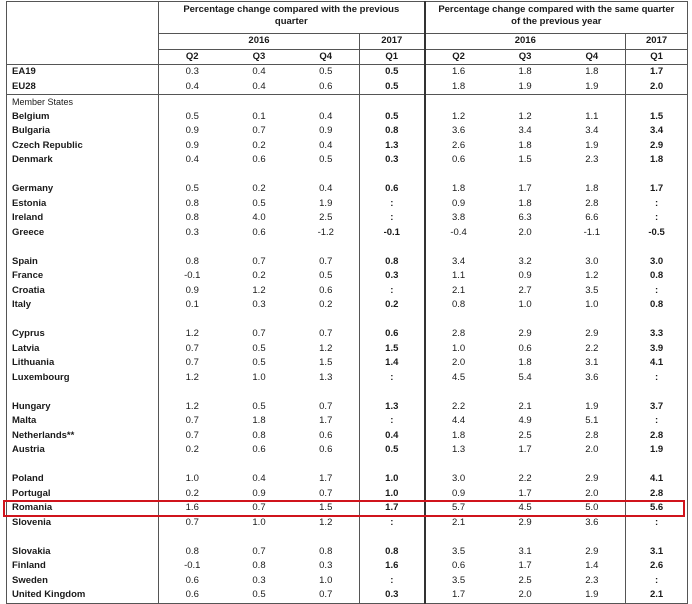  What do you see at coordinates (326, 203) in the screenshot?
I see `qoq-value: 1.9` at bounding box center [326, 203].